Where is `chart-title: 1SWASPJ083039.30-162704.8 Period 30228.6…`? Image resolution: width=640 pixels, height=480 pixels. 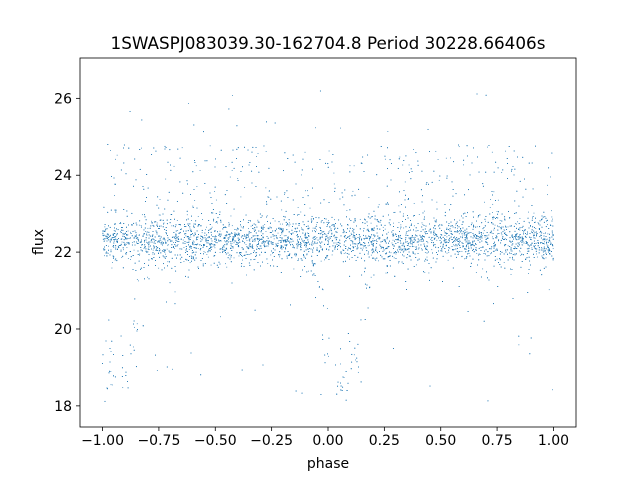 chart-title: 1SWASPJ083039.30-162704.8 Period 30228.6… is located at coordinates (328, 43).